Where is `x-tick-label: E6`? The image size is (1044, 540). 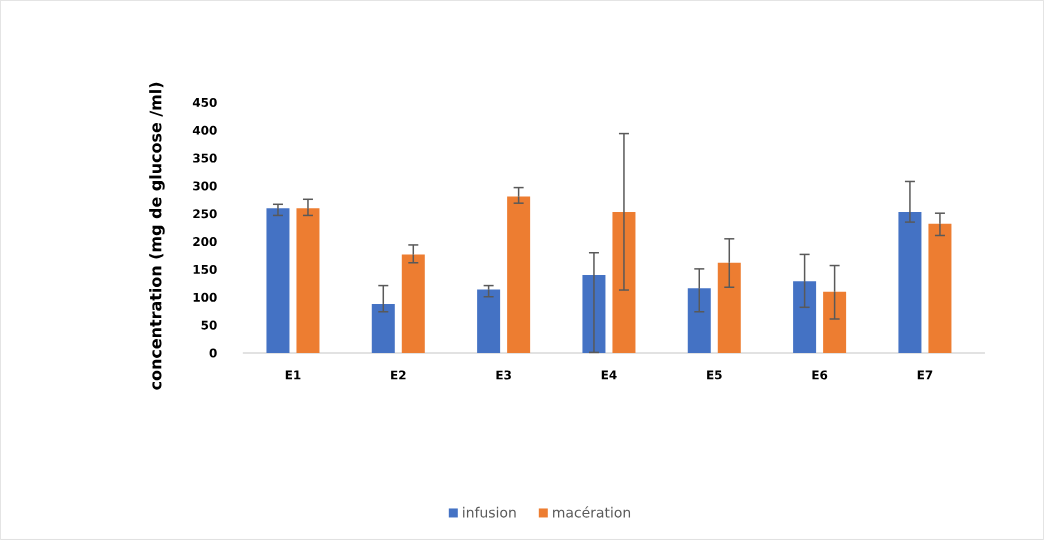 x-tick-label: E6 is located at coordinates (820, 375).